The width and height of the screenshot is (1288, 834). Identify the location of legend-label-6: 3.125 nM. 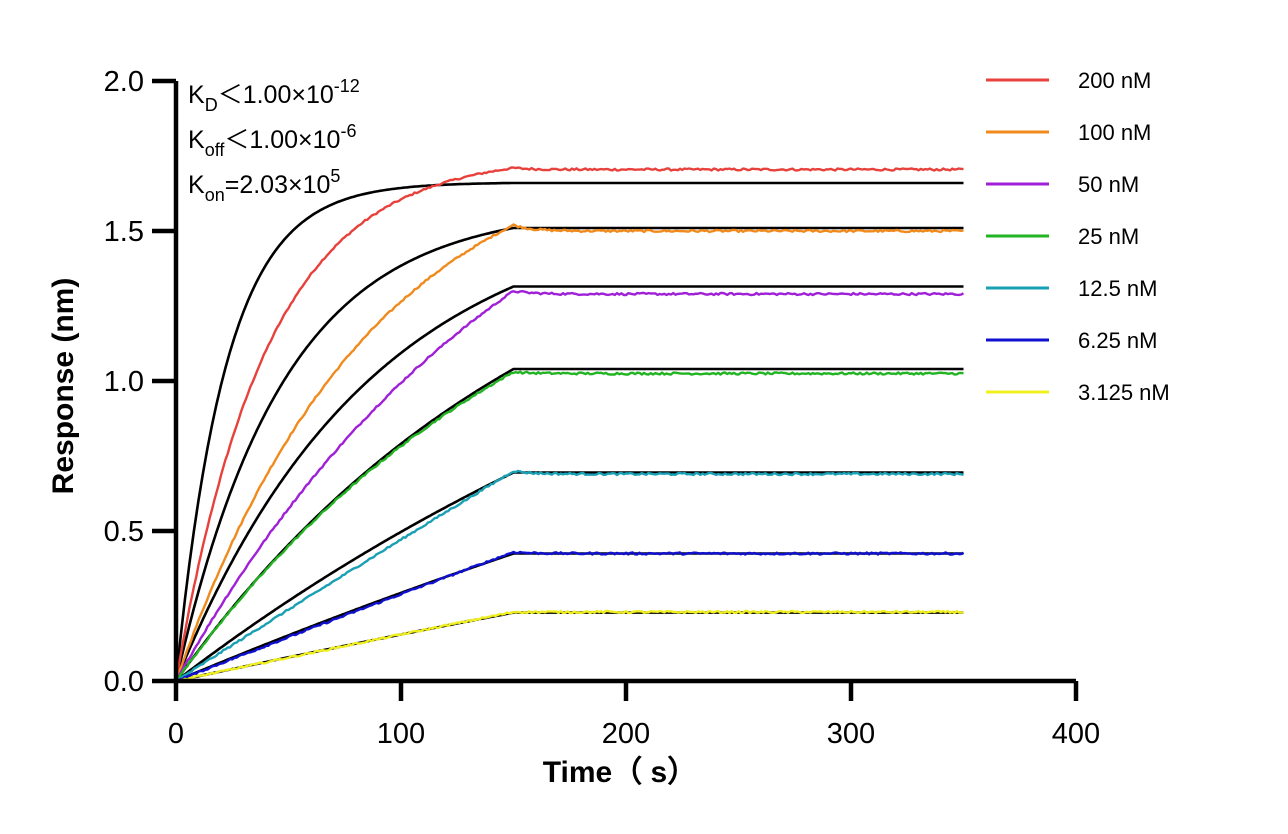
(1124, 392).